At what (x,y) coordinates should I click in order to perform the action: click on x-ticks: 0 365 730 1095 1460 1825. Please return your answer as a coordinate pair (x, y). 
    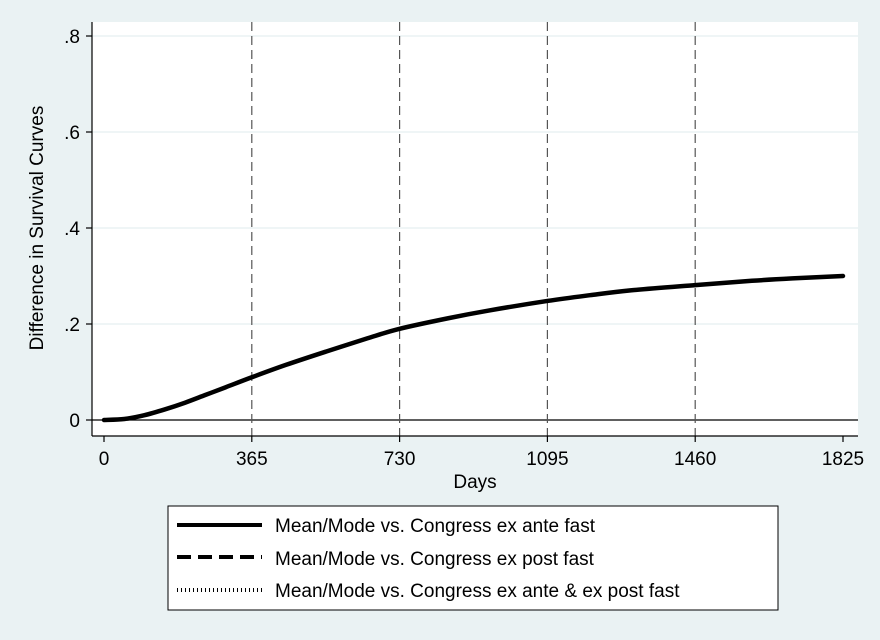
    Looking at the image, I should click on (481, 453).